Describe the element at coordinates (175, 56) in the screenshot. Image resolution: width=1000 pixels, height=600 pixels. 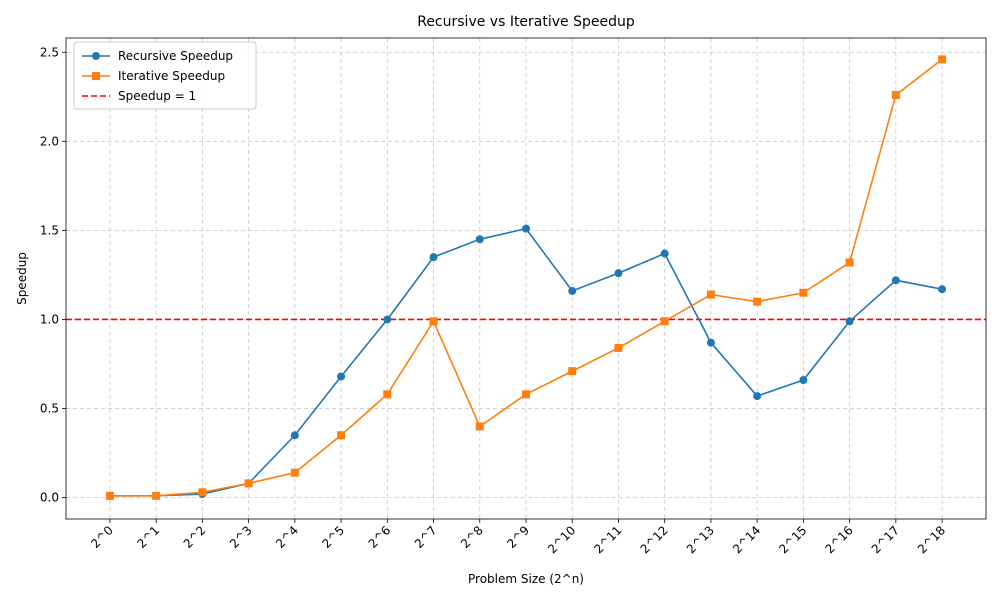
I see `legend-label: Recursive Speedup` at that location.